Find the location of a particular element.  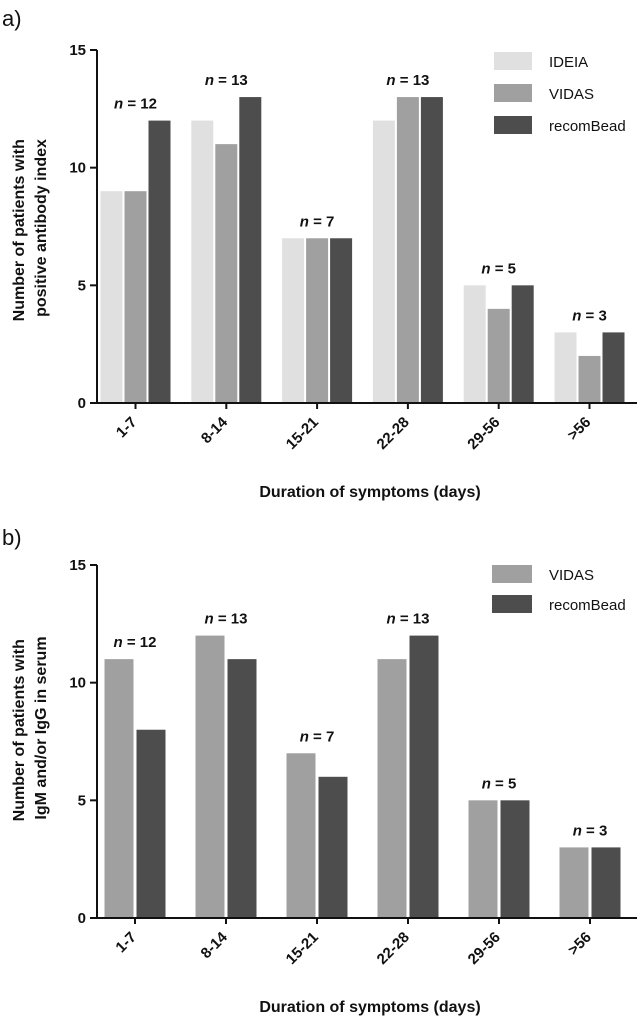

panel-b-annotation-value-3: = 7 is located at coordinates (321, 736).